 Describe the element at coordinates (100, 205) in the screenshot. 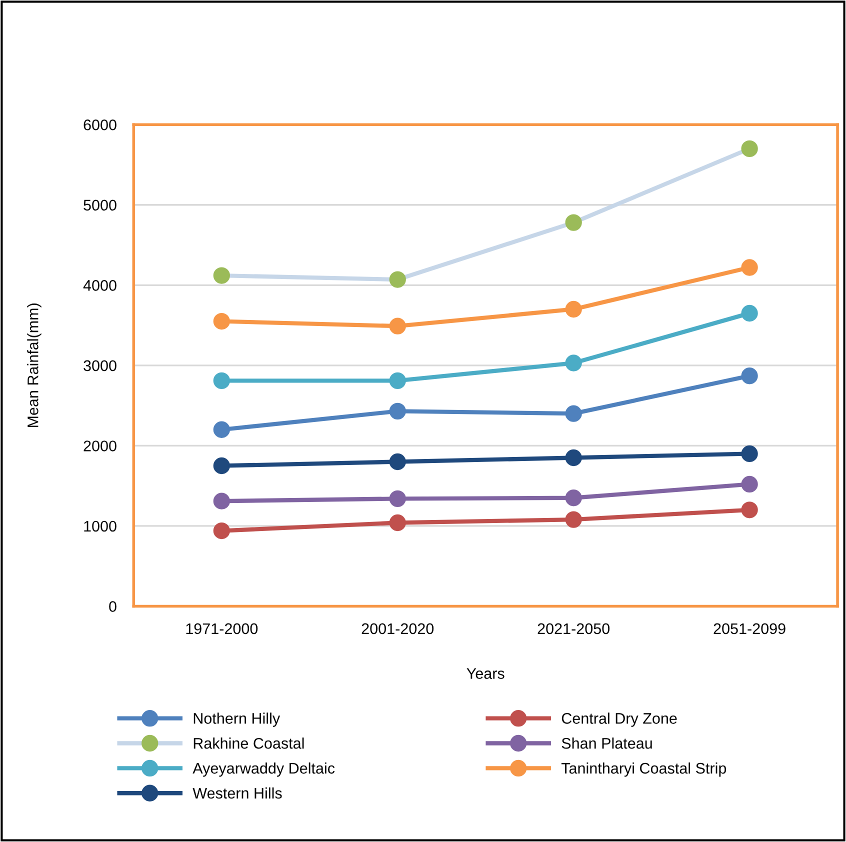

I see `y-tick-label: 5000` at that location.